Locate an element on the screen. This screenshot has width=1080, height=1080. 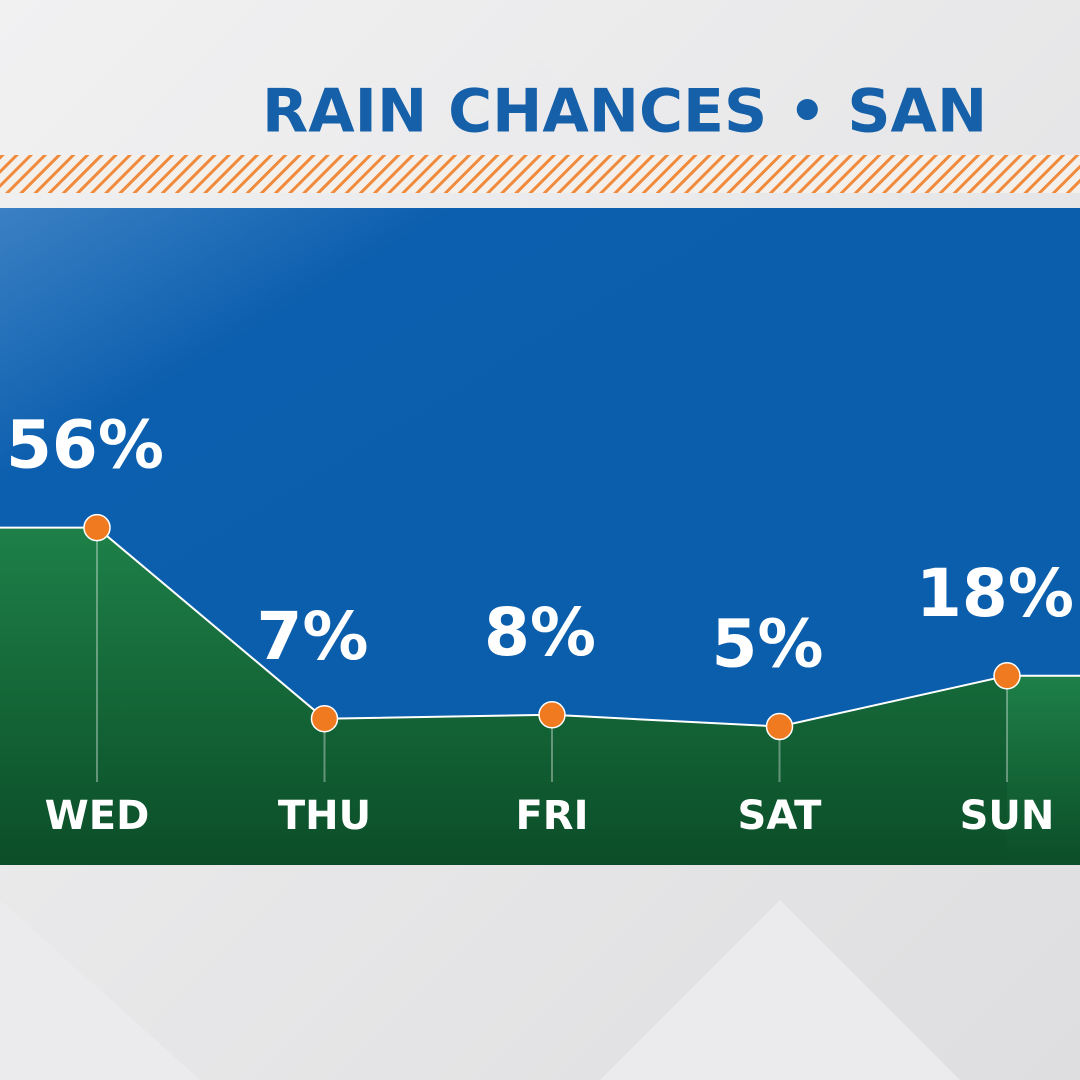
stripe-band is located at coordinates (540, 174).